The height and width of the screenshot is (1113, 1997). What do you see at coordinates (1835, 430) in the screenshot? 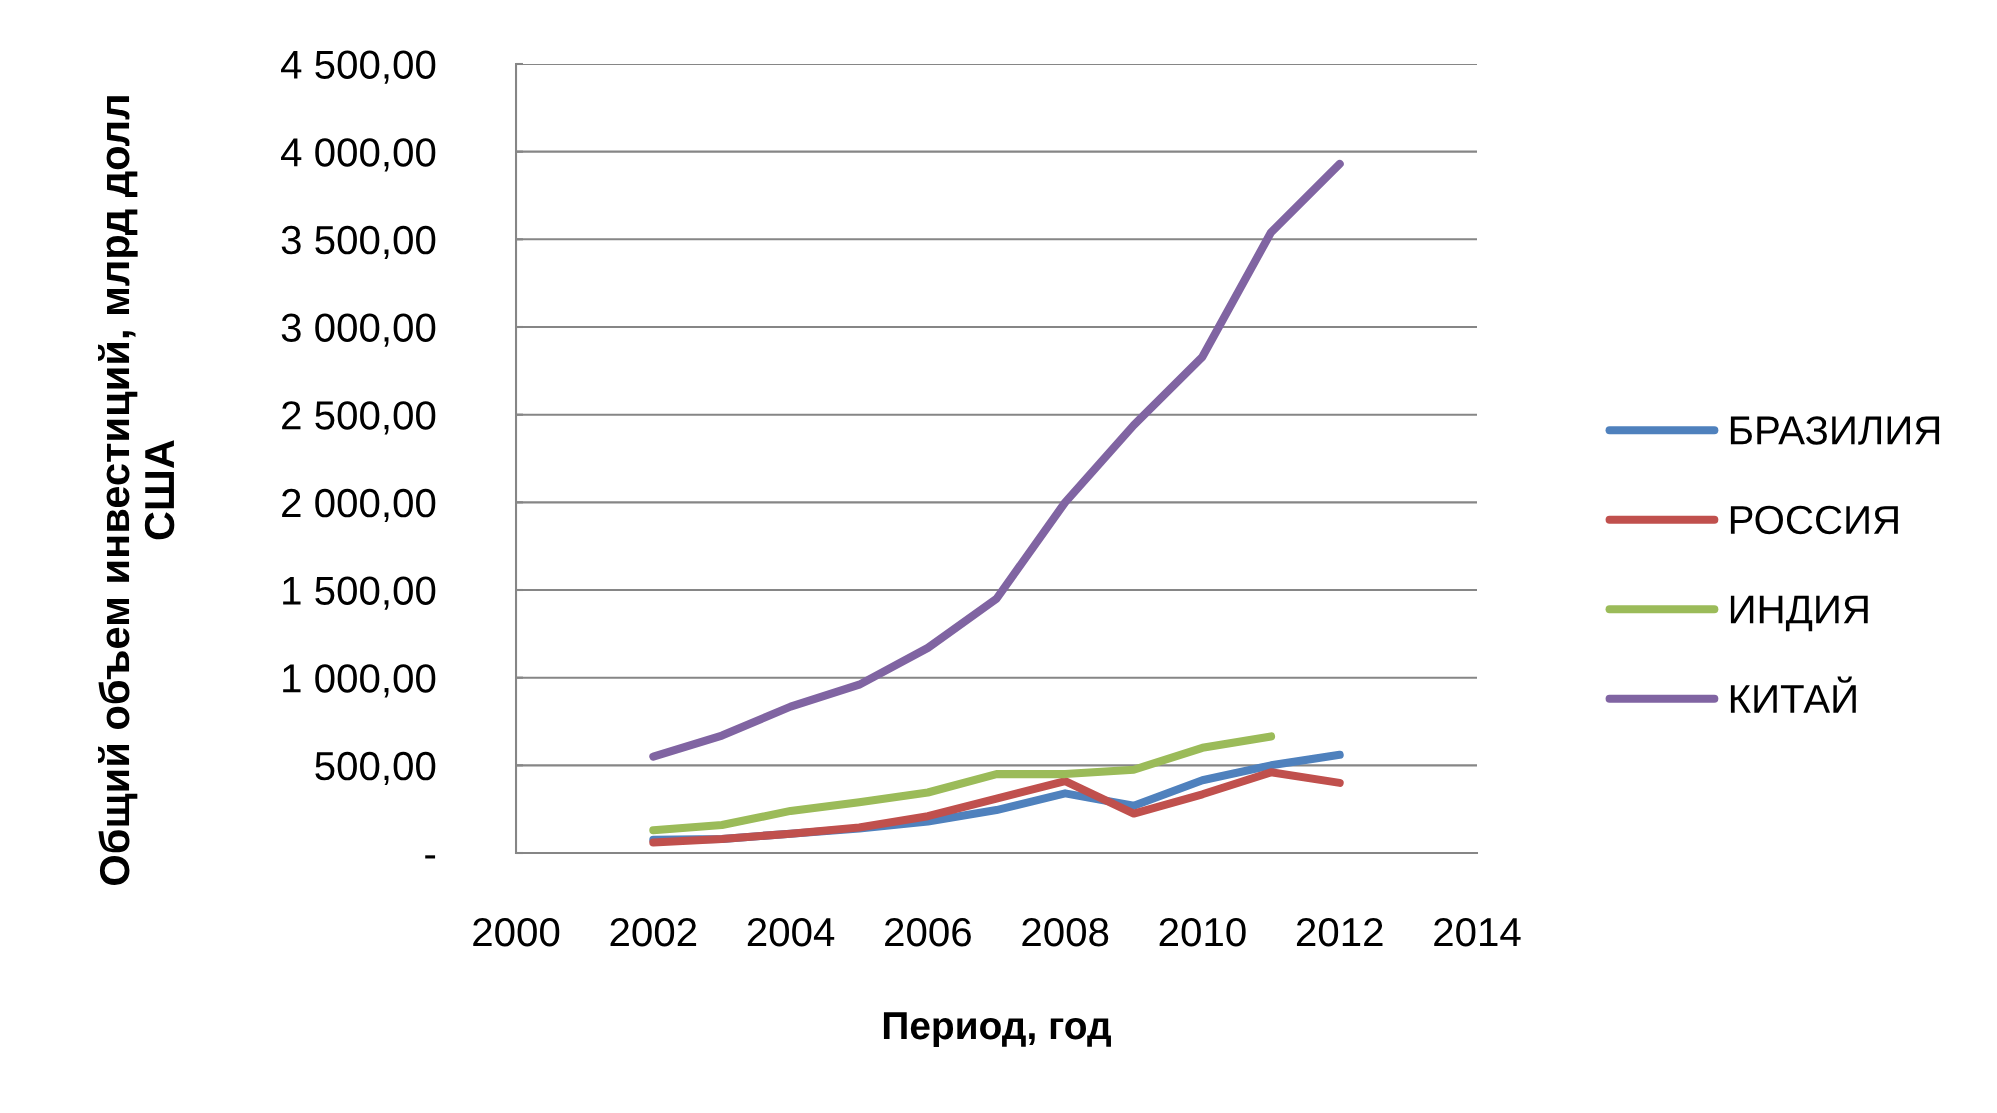
I see `legend-label: БРАЗИЛИЯ` at bounding box center [1835, 430].